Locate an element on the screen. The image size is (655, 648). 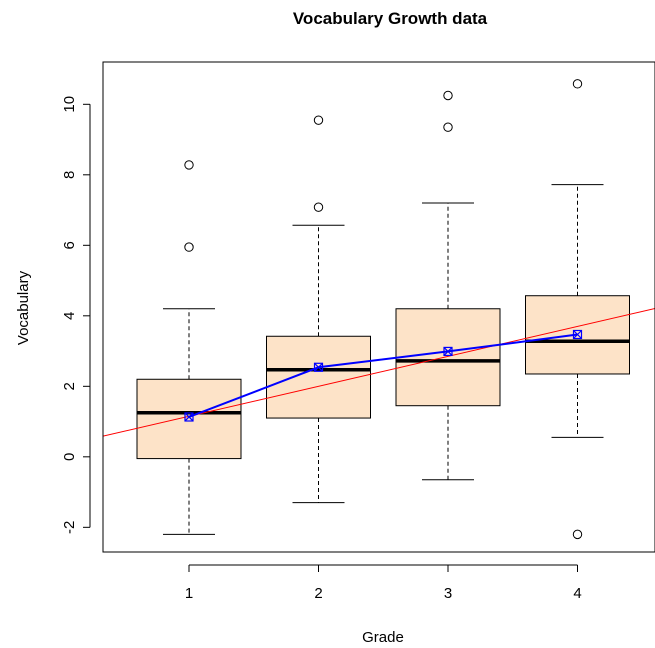
mean-line is located at coordinates (383, 375).